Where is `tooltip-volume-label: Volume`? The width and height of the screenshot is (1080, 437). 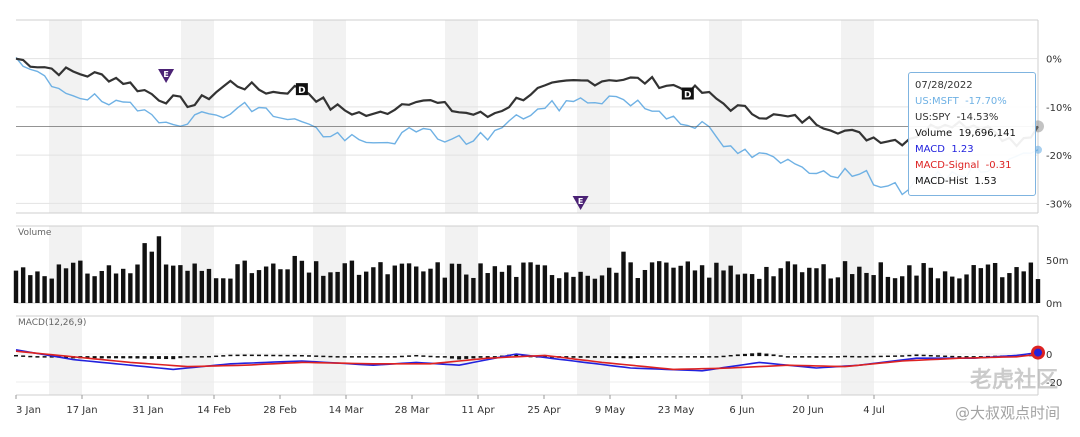
tooltip-volume-label: Volume is located at coordinates (934, 133).